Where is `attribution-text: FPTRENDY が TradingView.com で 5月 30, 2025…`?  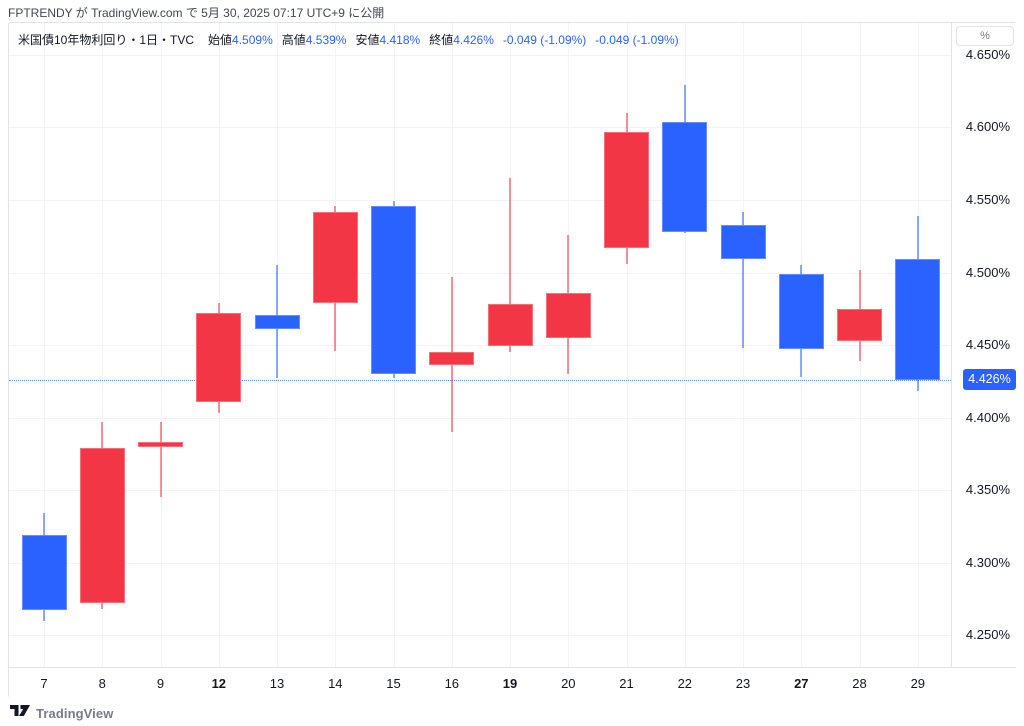
attribution-text: FPTRENDY が TradingView.com で 5月 30, 2025… is located at coordinates (196, 13).